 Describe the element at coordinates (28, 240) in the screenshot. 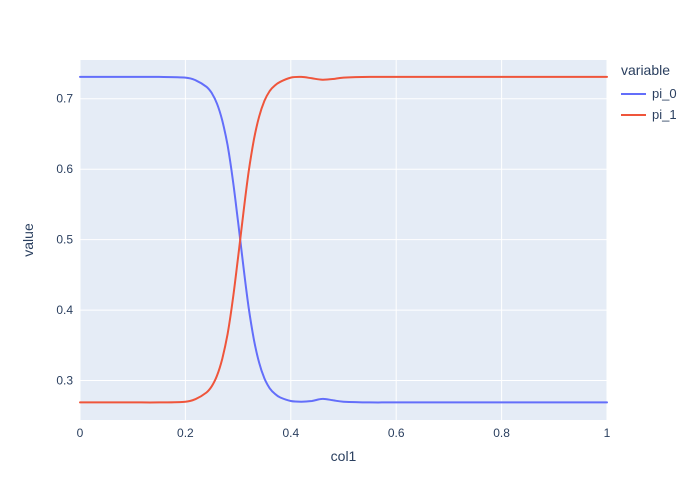

I see `y-axis-title: value` at that location.